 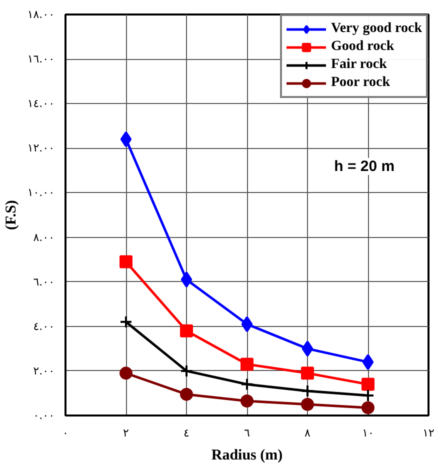 What do you see at coordinates (364, 166) in the screenshot?
I see `annotation: h = 20 m` at bounding box center [364, 166].